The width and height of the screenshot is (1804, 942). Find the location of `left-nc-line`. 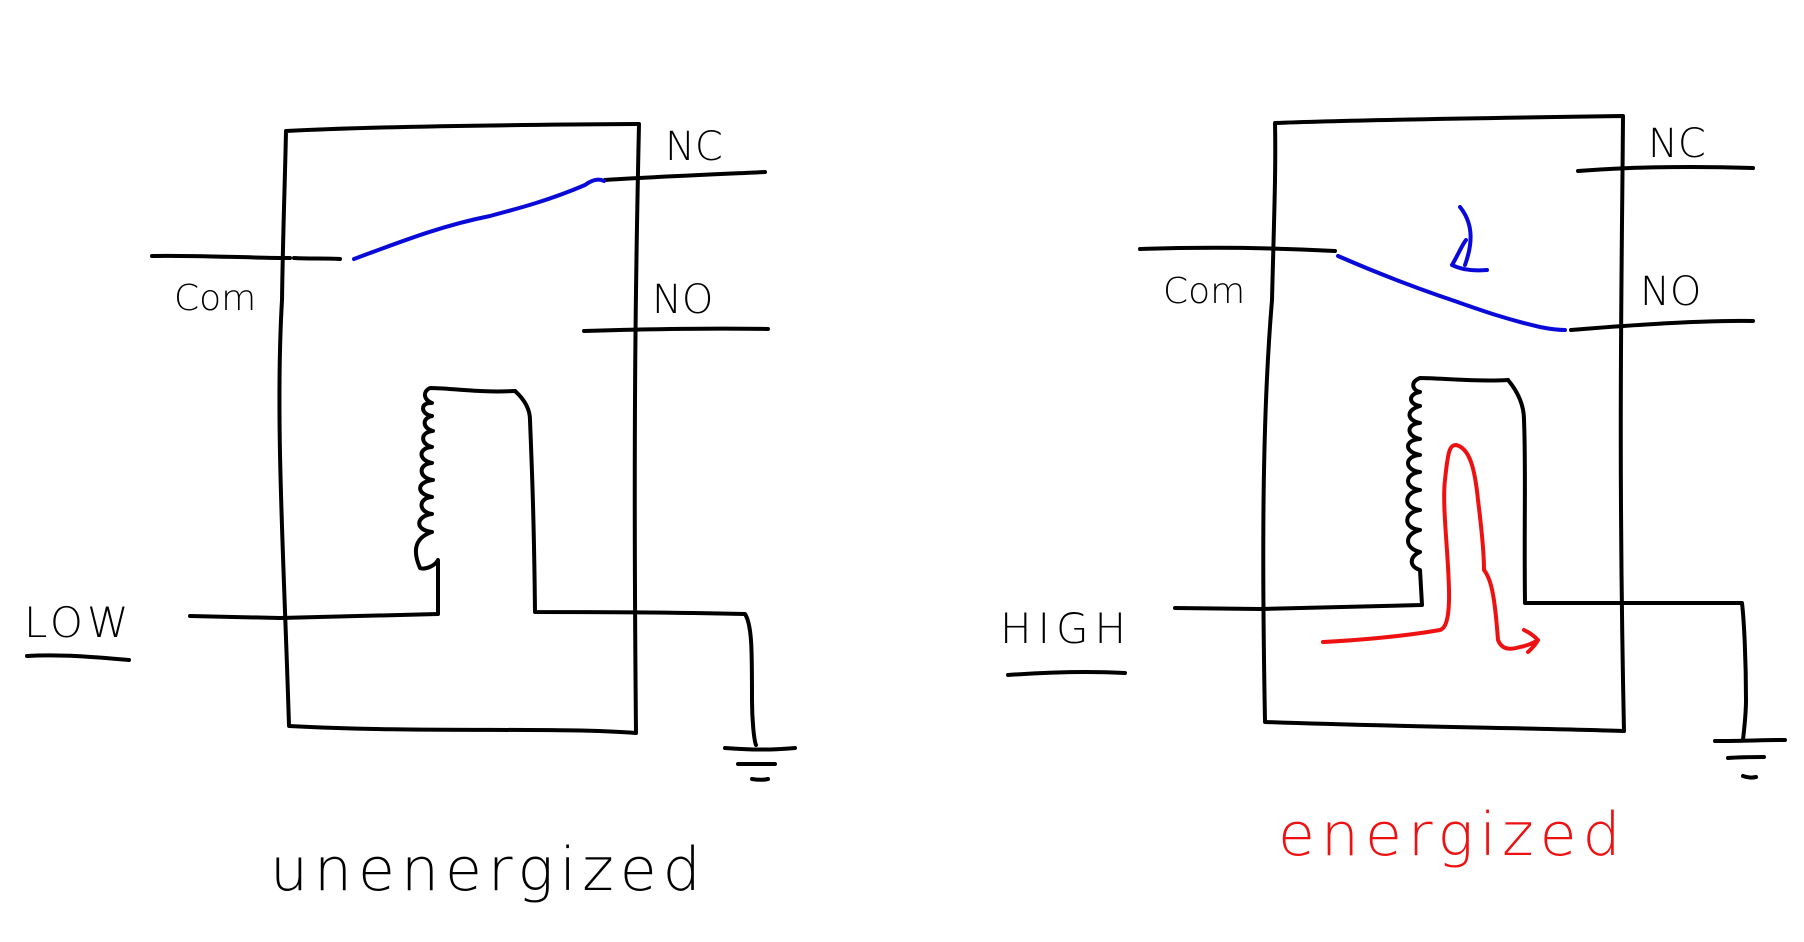

left-nc-line is located at coordinates (685, 176).